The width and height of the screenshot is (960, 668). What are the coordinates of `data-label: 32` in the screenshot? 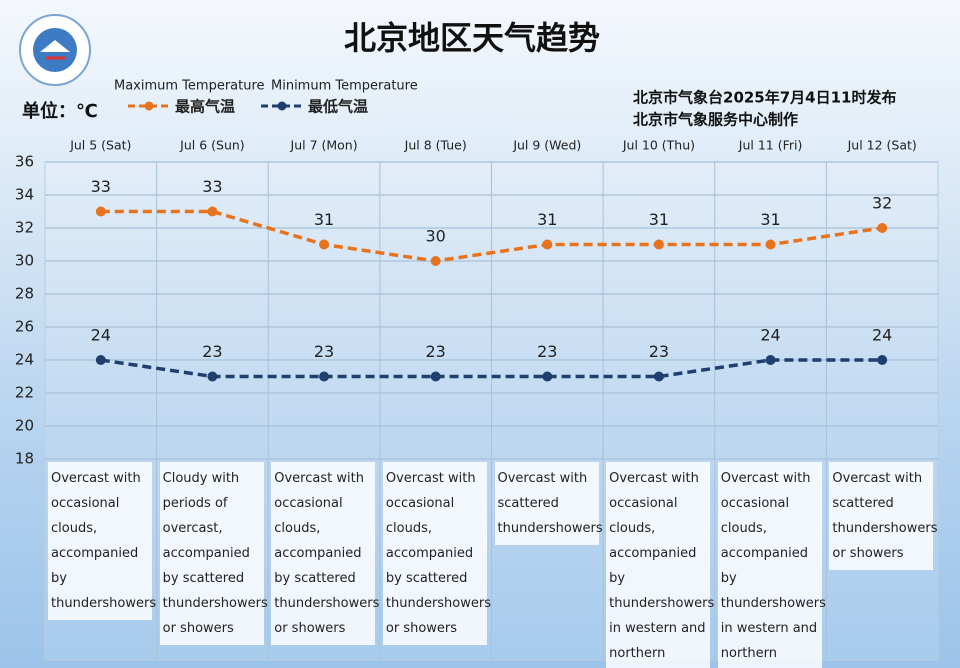 It's located at (882, 203).